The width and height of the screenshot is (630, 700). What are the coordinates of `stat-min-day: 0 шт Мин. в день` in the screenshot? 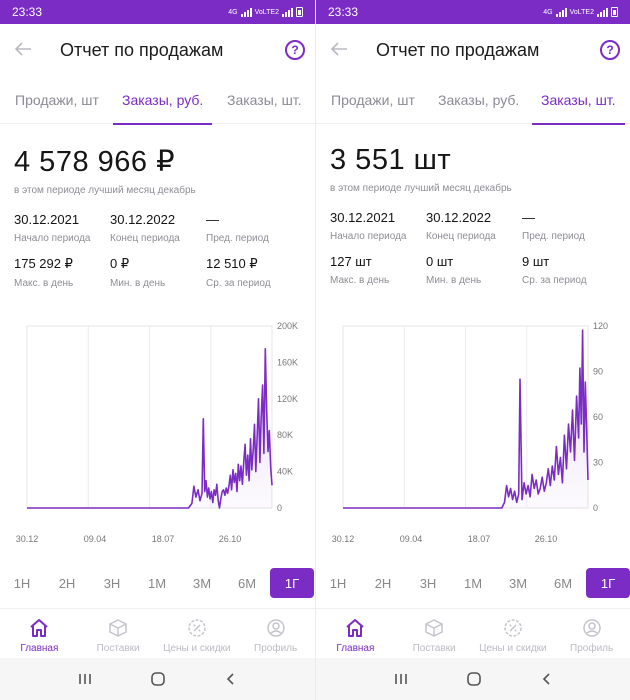 It's located at (454, 270).